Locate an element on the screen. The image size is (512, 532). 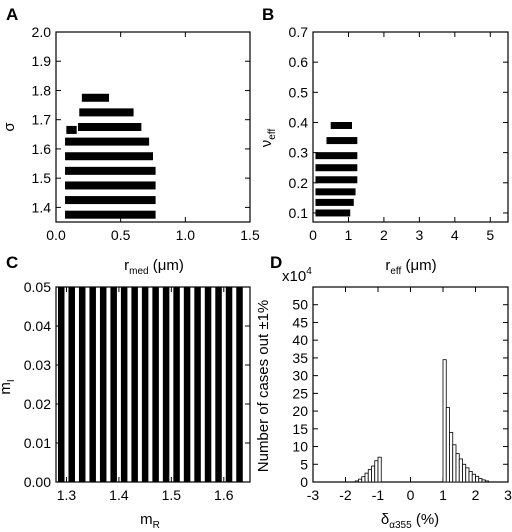
y-tick-label: 15 is located at coordinates (300, 429).